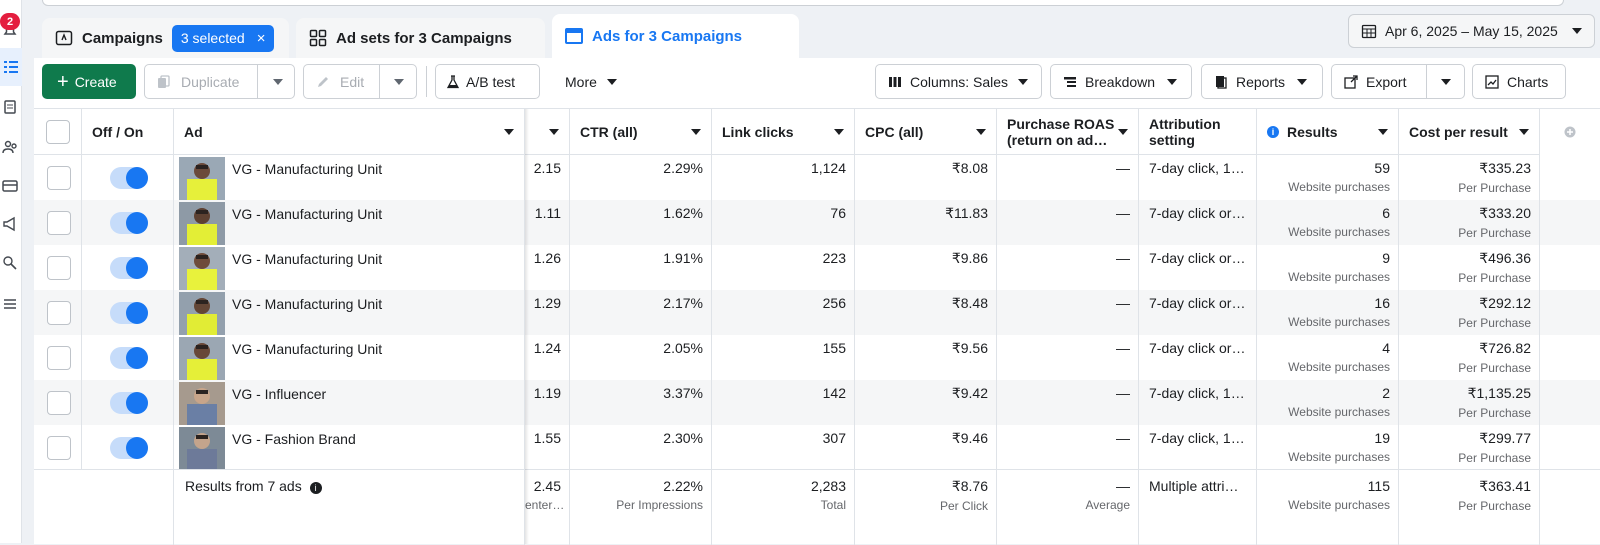 The width and height of the screenshot is (1600, 545). I want to click on tab-campaigns: Campaigns 3 selected ×, so click(165, 38).